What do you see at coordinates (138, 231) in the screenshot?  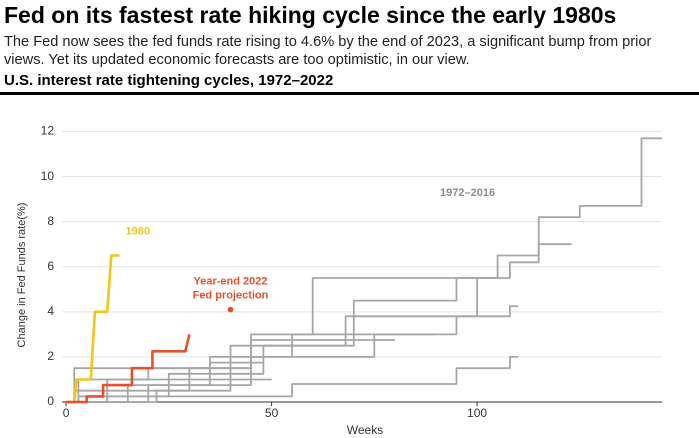 I see `series-label: 1980` at bounding box center [138, 231].